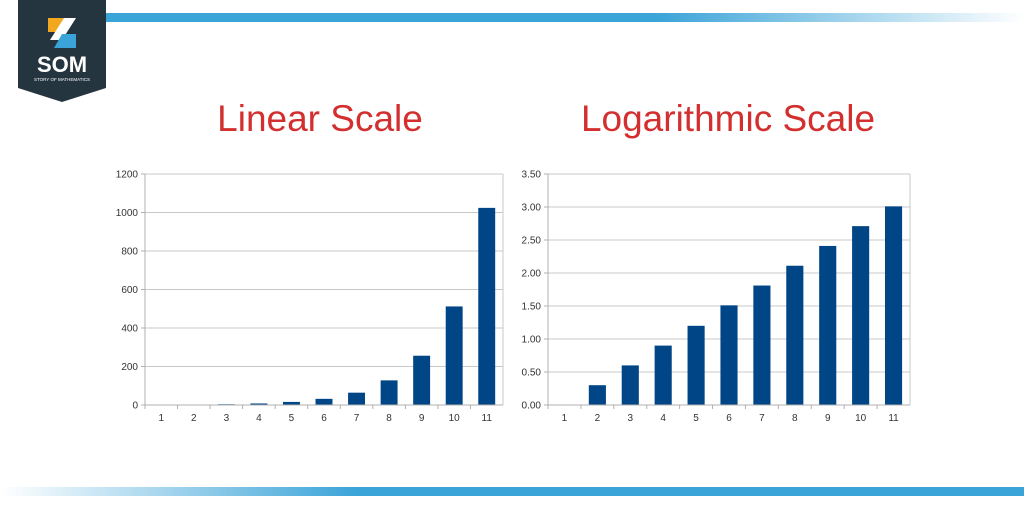 The width and height of the screenshot is (1024, 512). What do you see at coordinates (532, 406) in the screenshot?
I see `y-tick-label: 0.00` at bounding box center [532, 406].